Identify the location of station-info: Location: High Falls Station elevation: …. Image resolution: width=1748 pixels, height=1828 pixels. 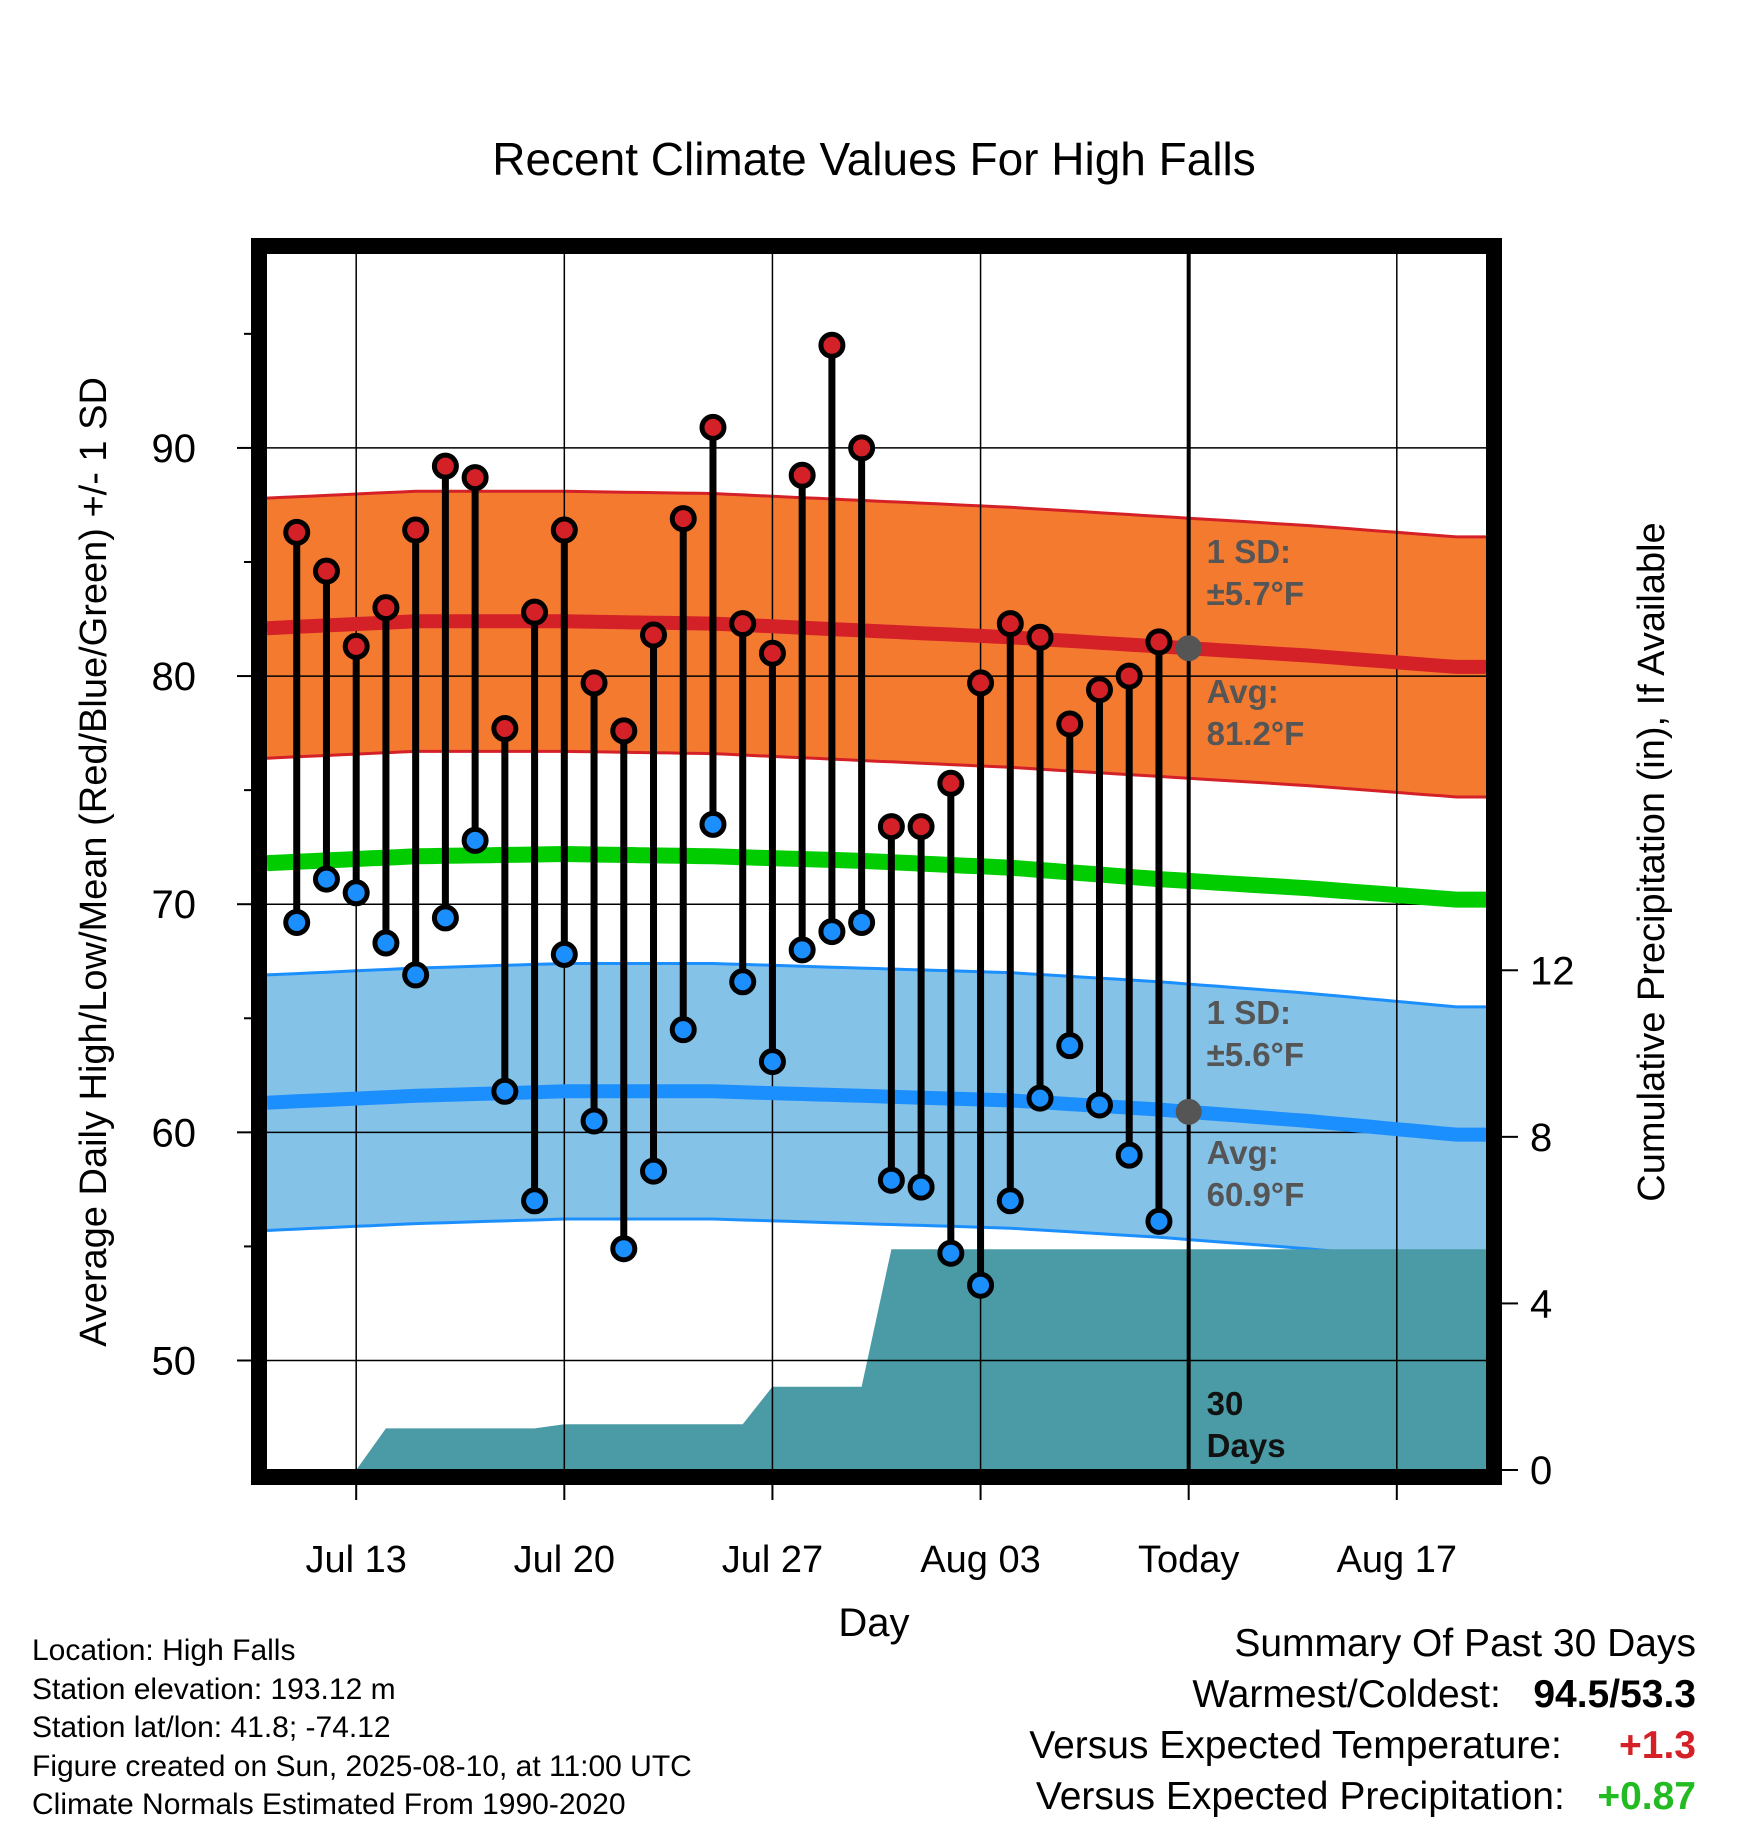
(362, 1728).